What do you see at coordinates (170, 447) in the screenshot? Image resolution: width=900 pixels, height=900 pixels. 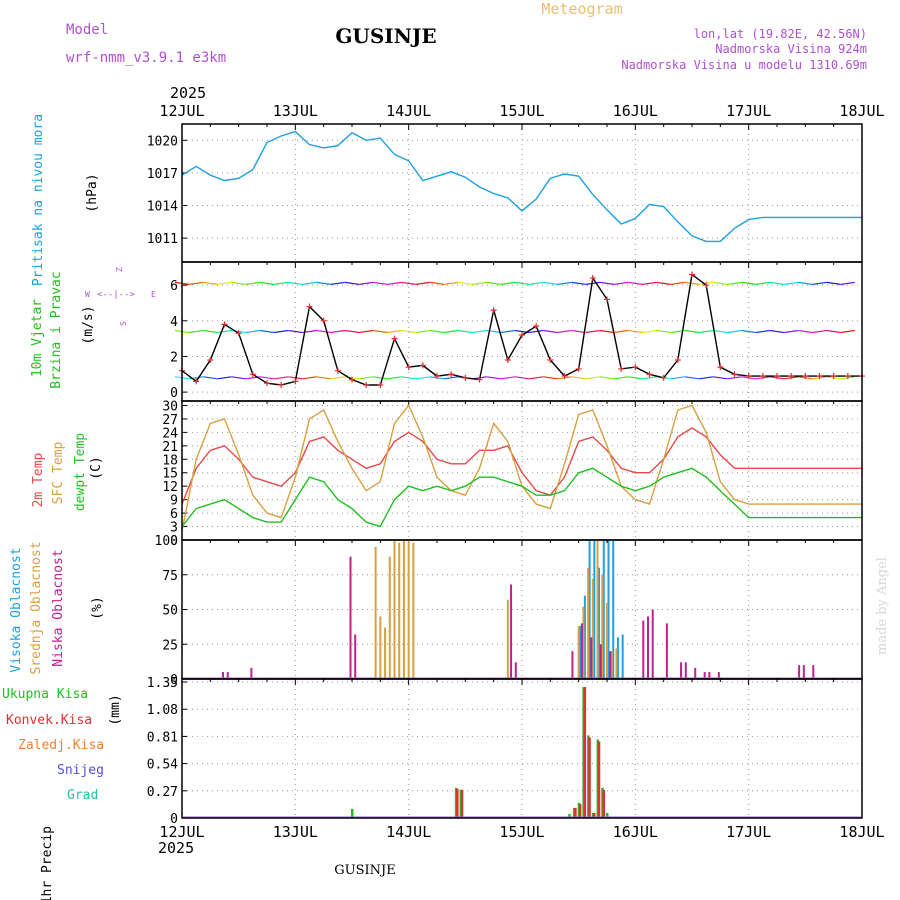 I see `temperature-ytick: 21` at bounding box center [170, 447].